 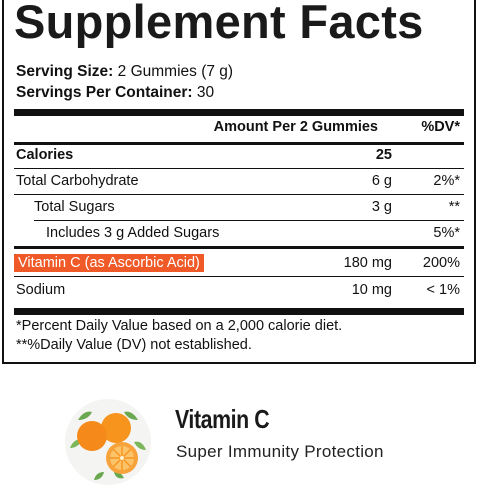 What do you see at coordinates (109, 263) in the screenshot?
I see `vitamin-c-highlight: Vitamin C (as Ascorbic Acid)` at bounding box center [109, 263].